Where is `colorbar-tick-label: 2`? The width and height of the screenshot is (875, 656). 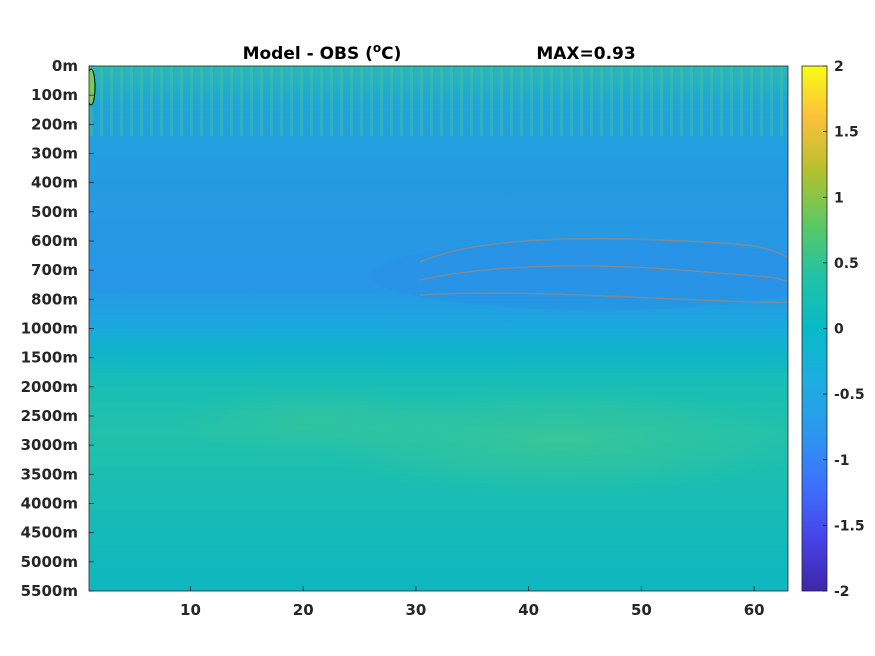
colorbar-tick-label: 2 is located at coordinates (839, 67).